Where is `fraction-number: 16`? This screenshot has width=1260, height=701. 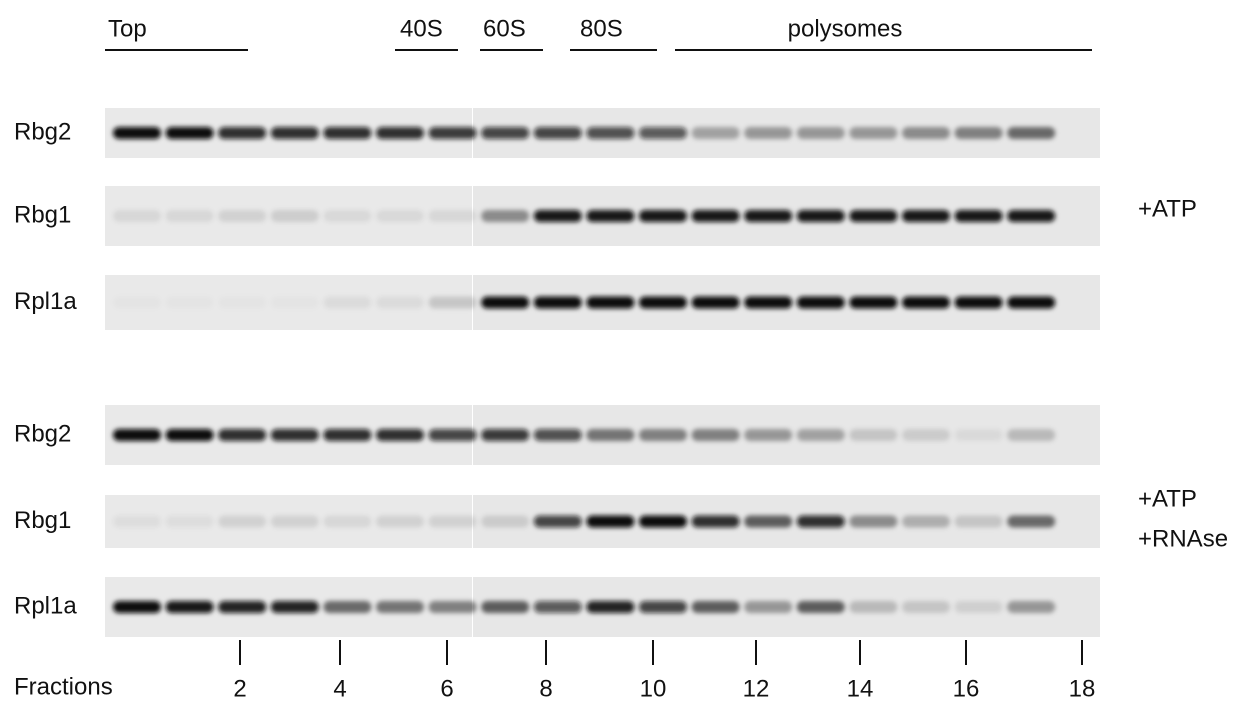
fraction-number: 16 is located at coordinates (966, 688).